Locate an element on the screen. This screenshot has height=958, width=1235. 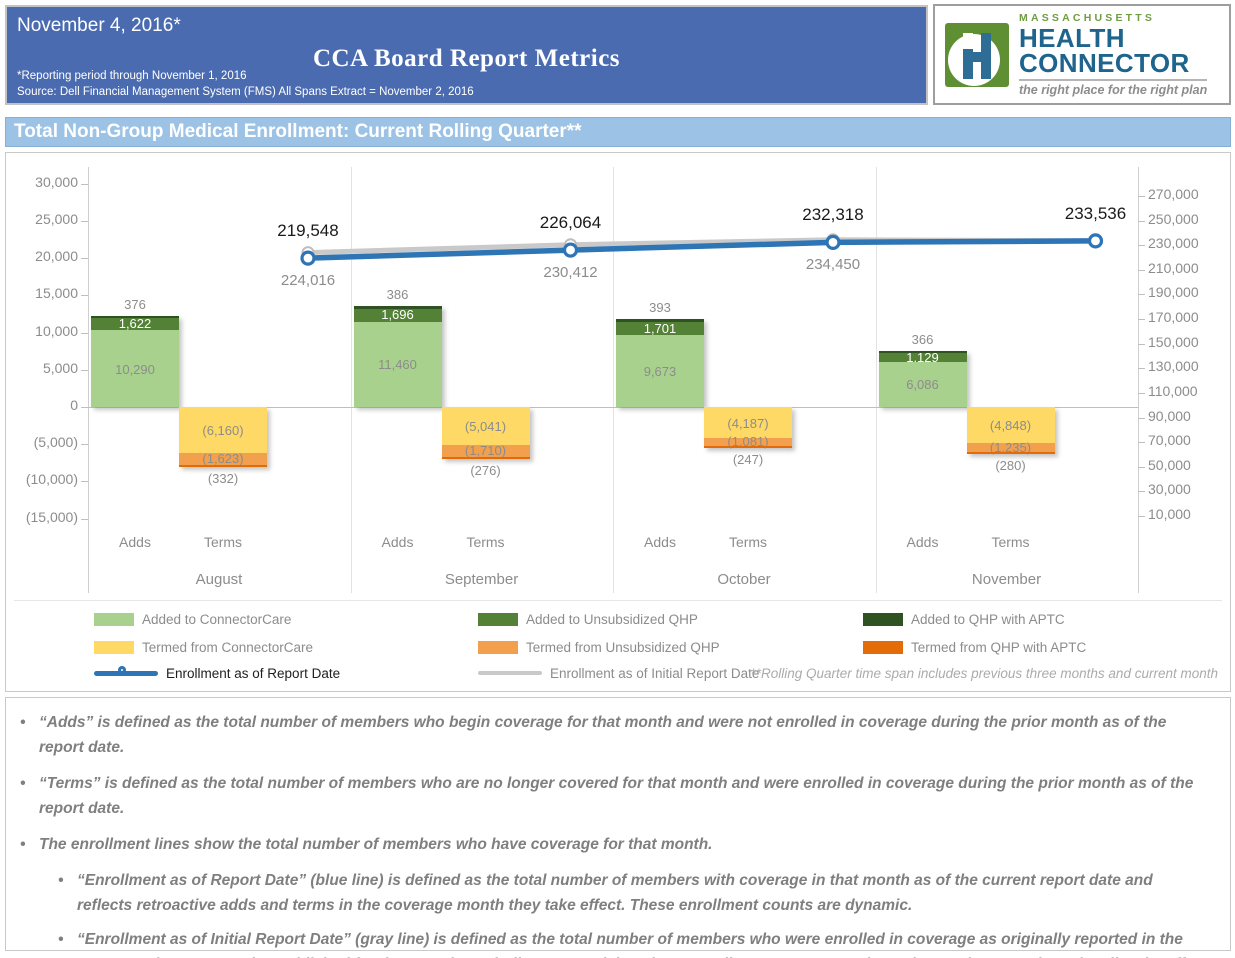
month-label-october: October is located at coordinates (744, 579).